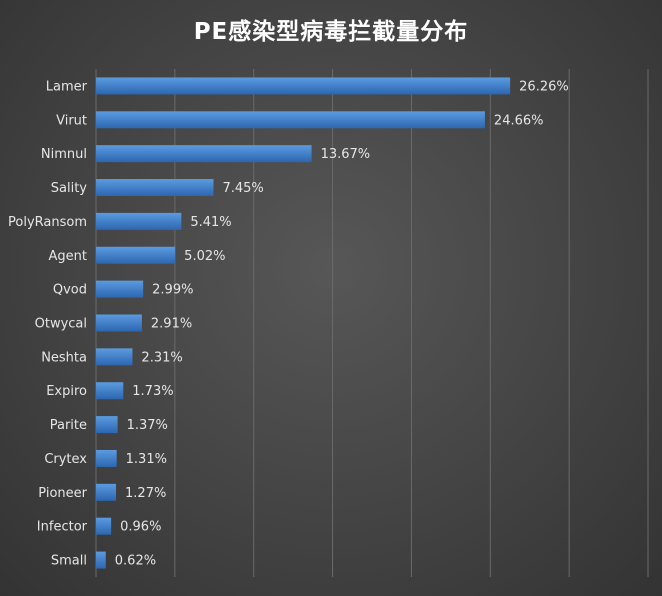 This screenshot has height=596, width=662. I want to click on data-label: 2.99%, so click(172, 290).